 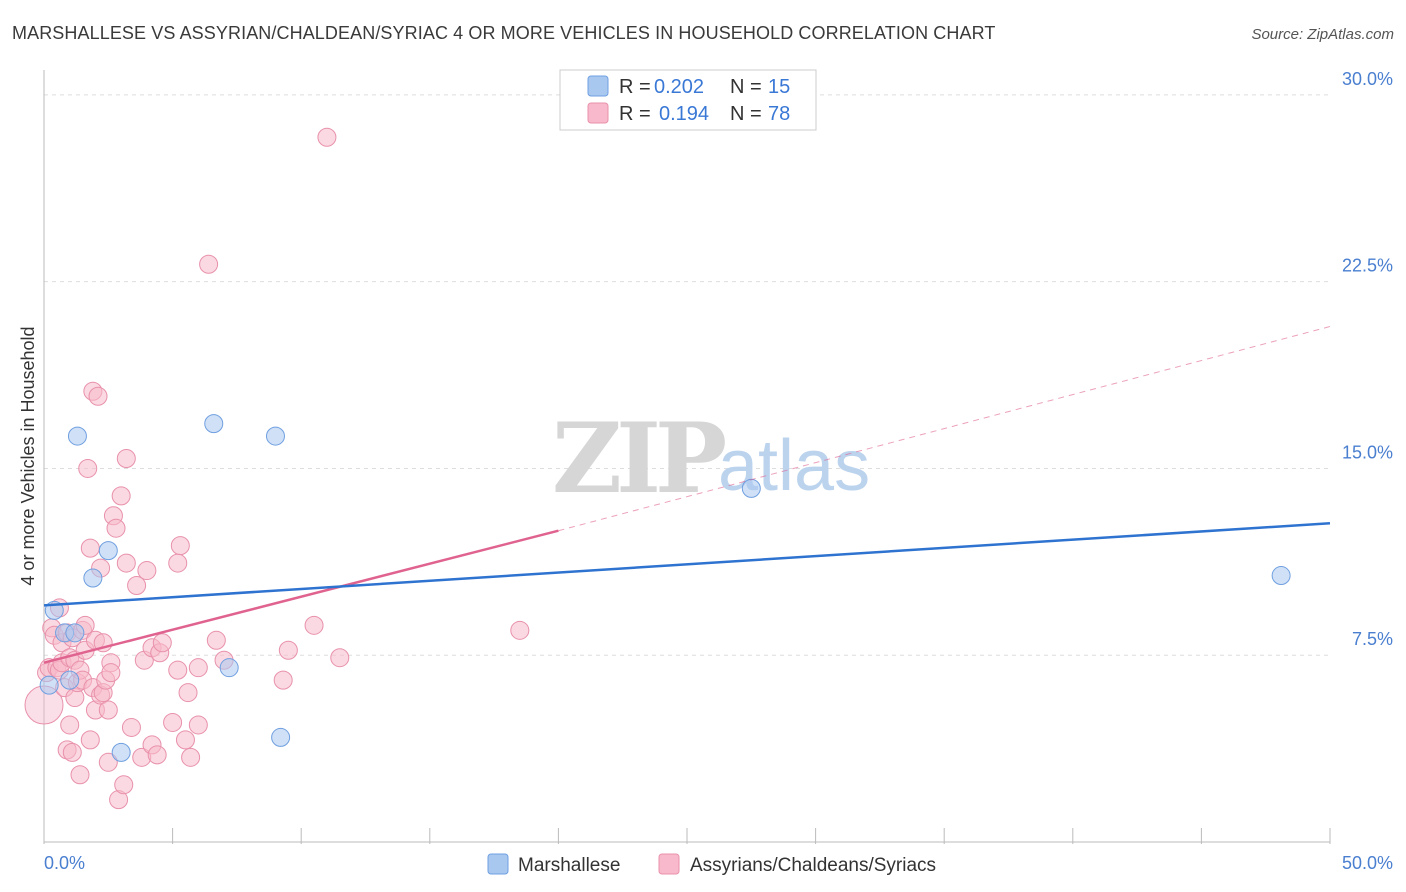 I want to click on trend-line-marshallese, so click(x=687, y=564).